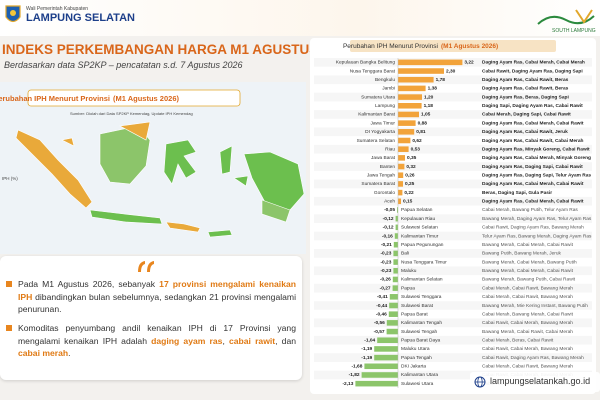  Describe the element at coordinates (433, 89) in the screenshot. I see `value-label: 1,38` at that location.